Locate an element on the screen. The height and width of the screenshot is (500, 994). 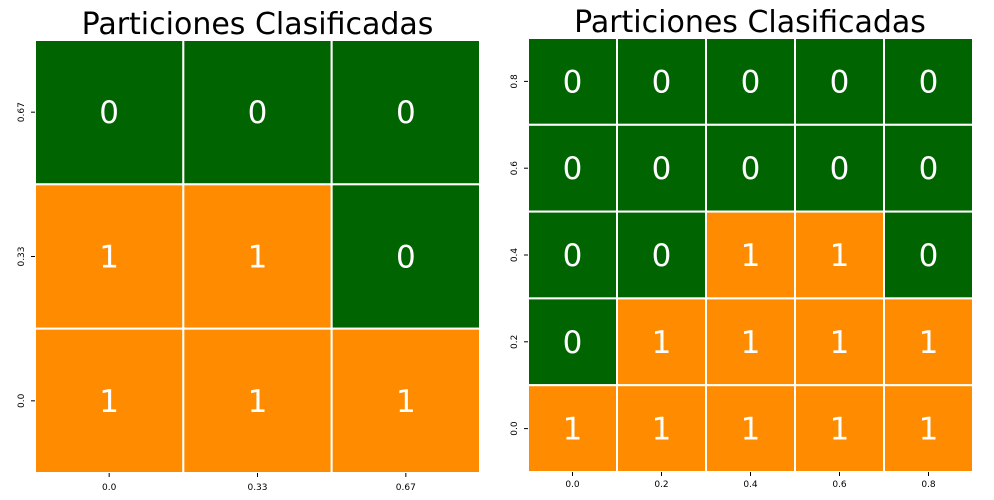
heatmap-cell-right-r3-c3 is located at coordinates (839, 342).